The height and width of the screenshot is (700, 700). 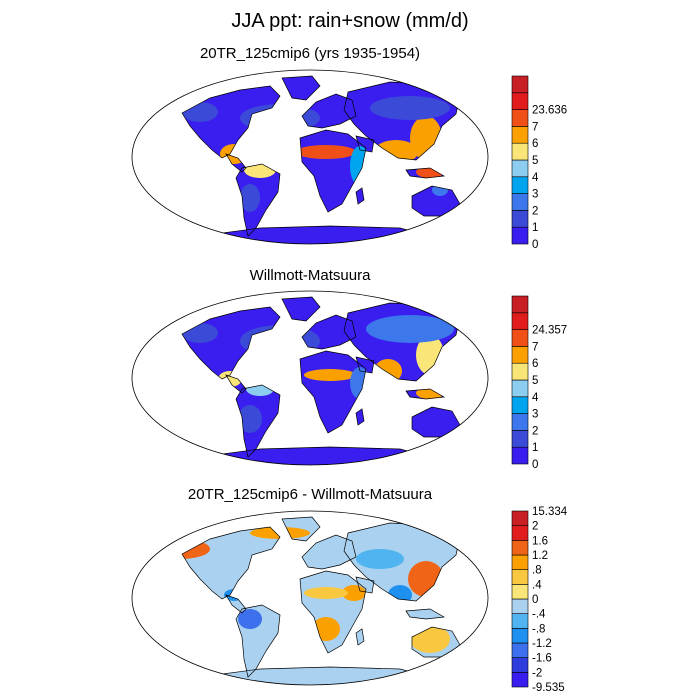 I want to click on colorbar-tick-label: -1.6, so click(x=542, y=659).